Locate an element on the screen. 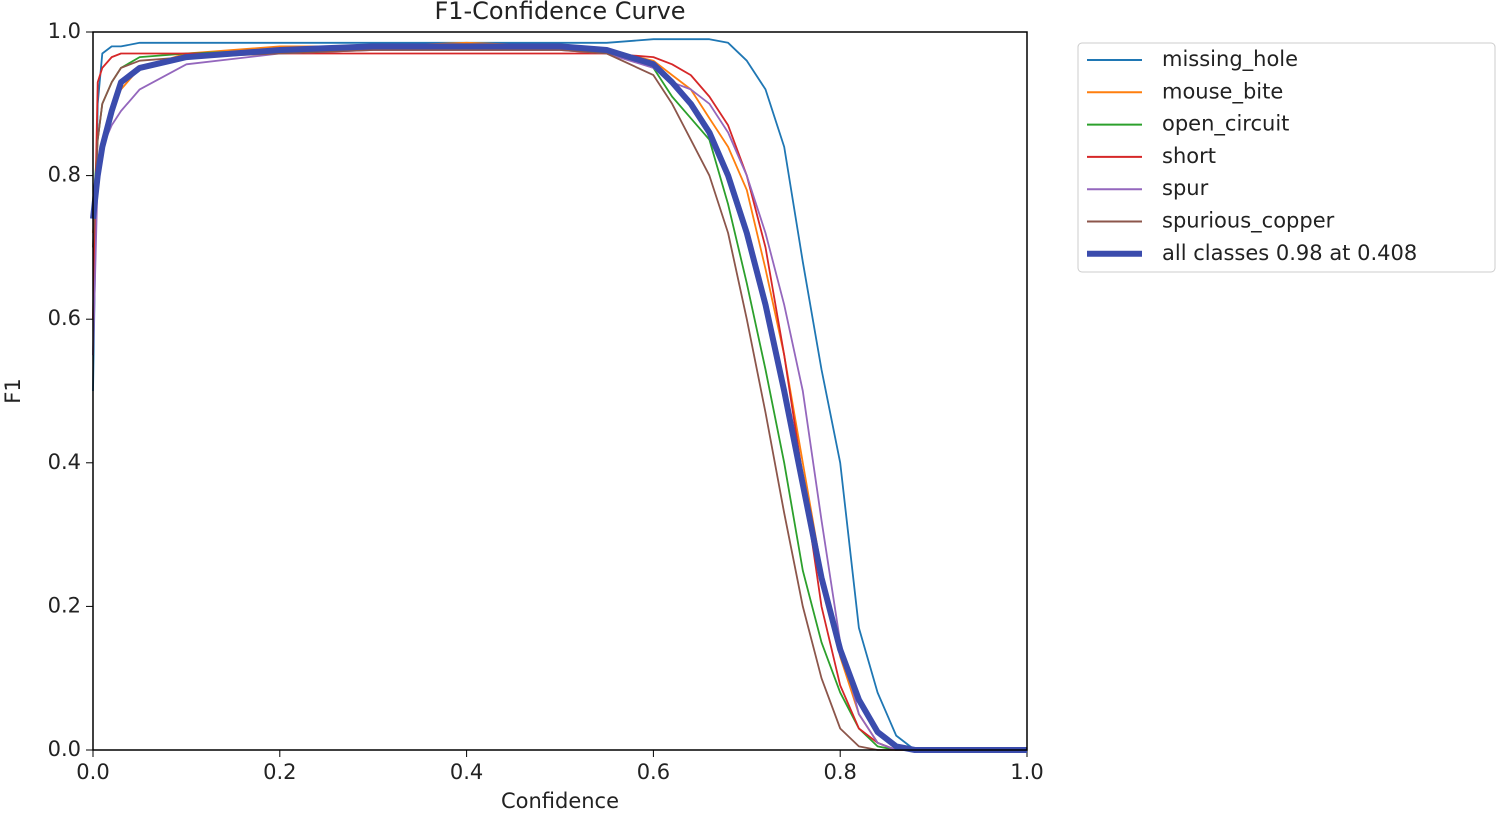 This screenshot has height=813, width=1500. y-tick-label: 0.0 is located at coordinates (64, 749).